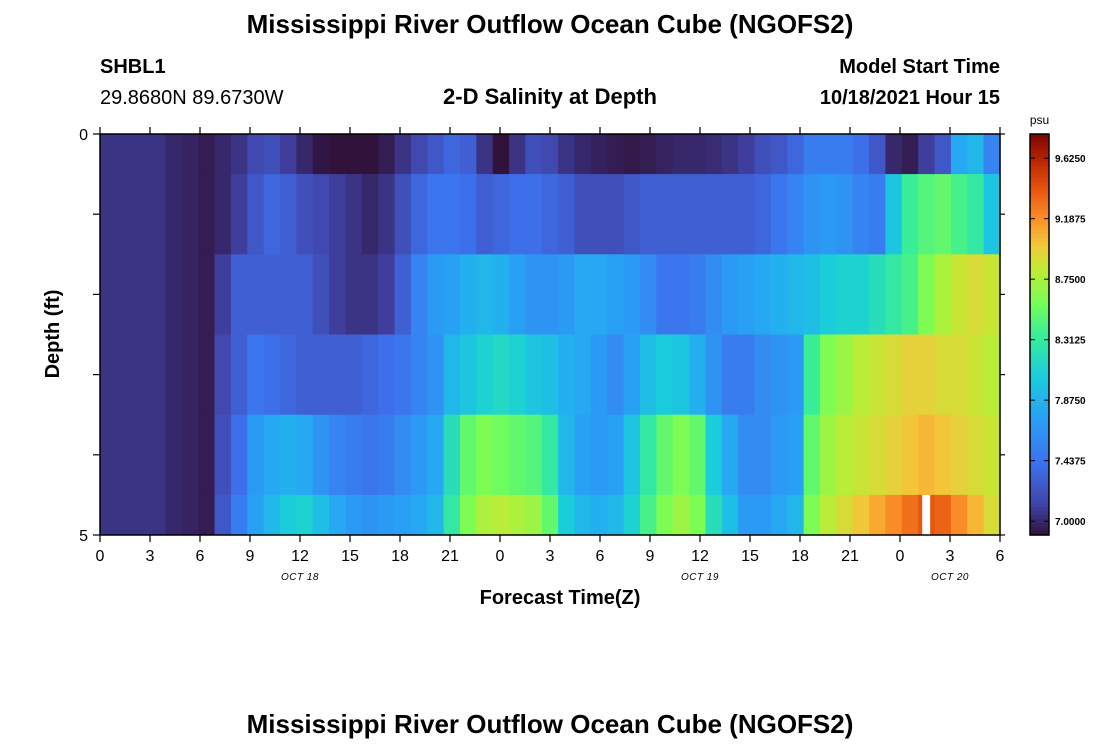 The image size is (1100, 755). What do you see at coordinates (350, 556) in the screenshot?
I see `x-tick-label: 15` at bounding box center [350, 556].